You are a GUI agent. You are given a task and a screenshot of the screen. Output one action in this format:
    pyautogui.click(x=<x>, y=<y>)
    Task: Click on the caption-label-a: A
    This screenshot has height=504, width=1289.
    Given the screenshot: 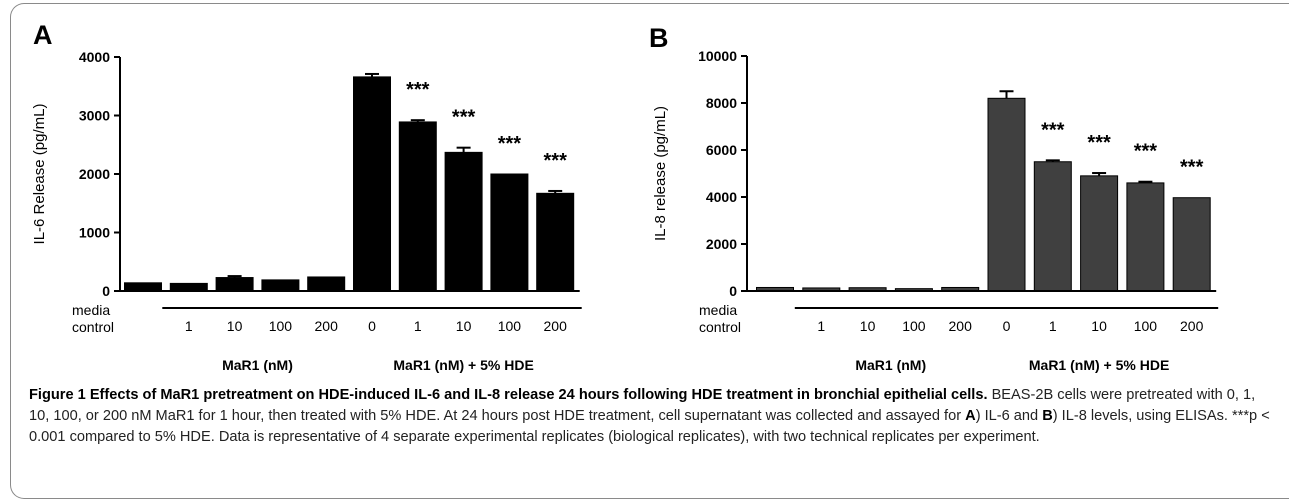 What is the action you would take?
    pyautogui.click(x=970, y=416)
    